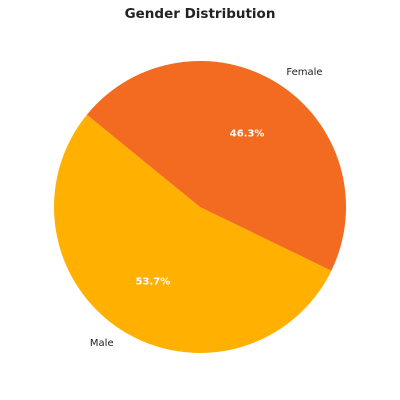 This screenshot has height=400, width=400. Describe the element at coordinates (247, 134) in the screenshot. I see `pct-label-female: 46.3%` at that location.